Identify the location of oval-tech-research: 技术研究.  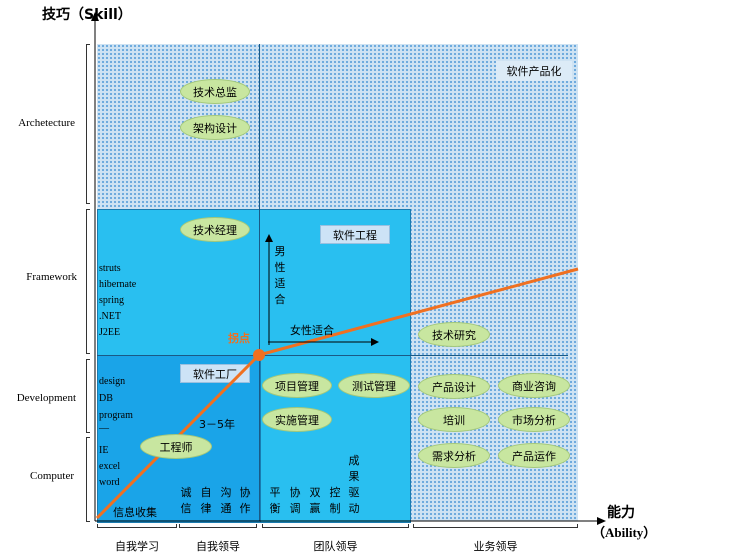
(454, 334).